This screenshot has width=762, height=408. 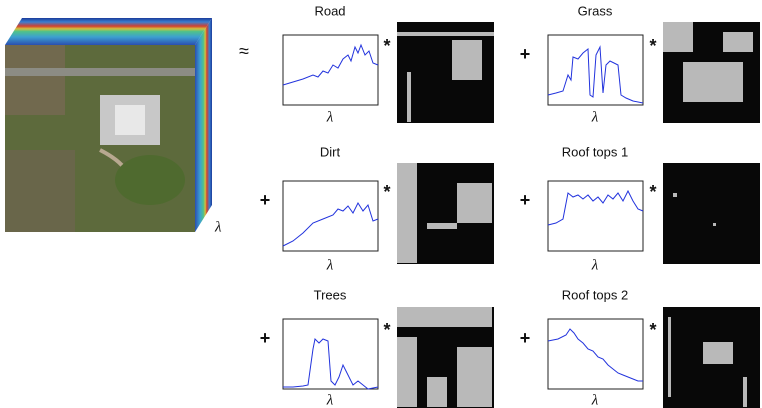 I want to click on approx-sign: ≈, so click(x=244, y=51).